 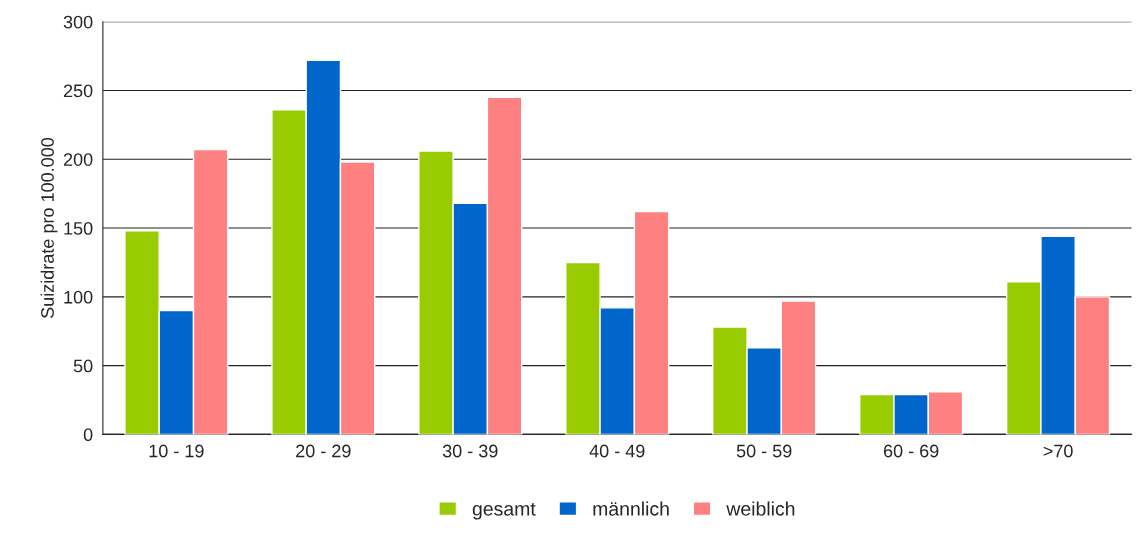 I want to click on y-tick-label: 200, so click(x=78, y=159).